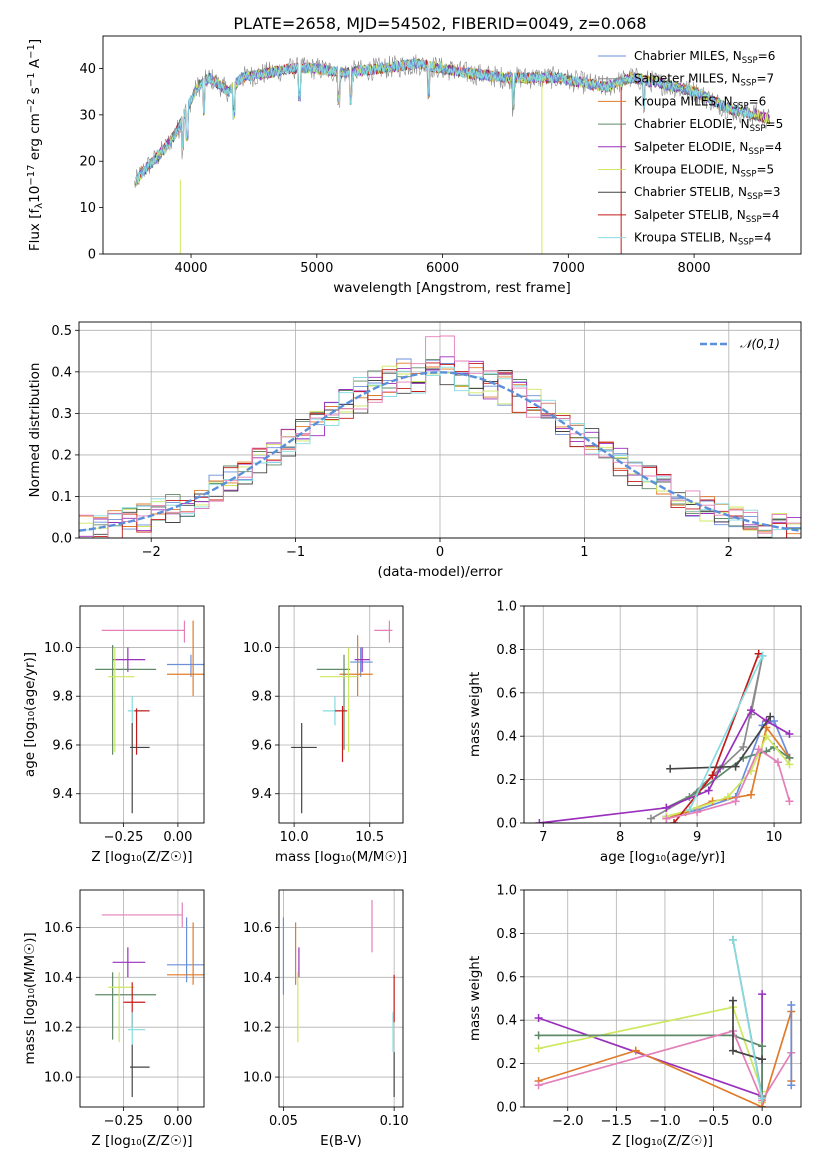 This screenshot has width=819, height=1170. I want to click on legend-entry-text: Kroupa ELODIE, N, so click(687, 170).